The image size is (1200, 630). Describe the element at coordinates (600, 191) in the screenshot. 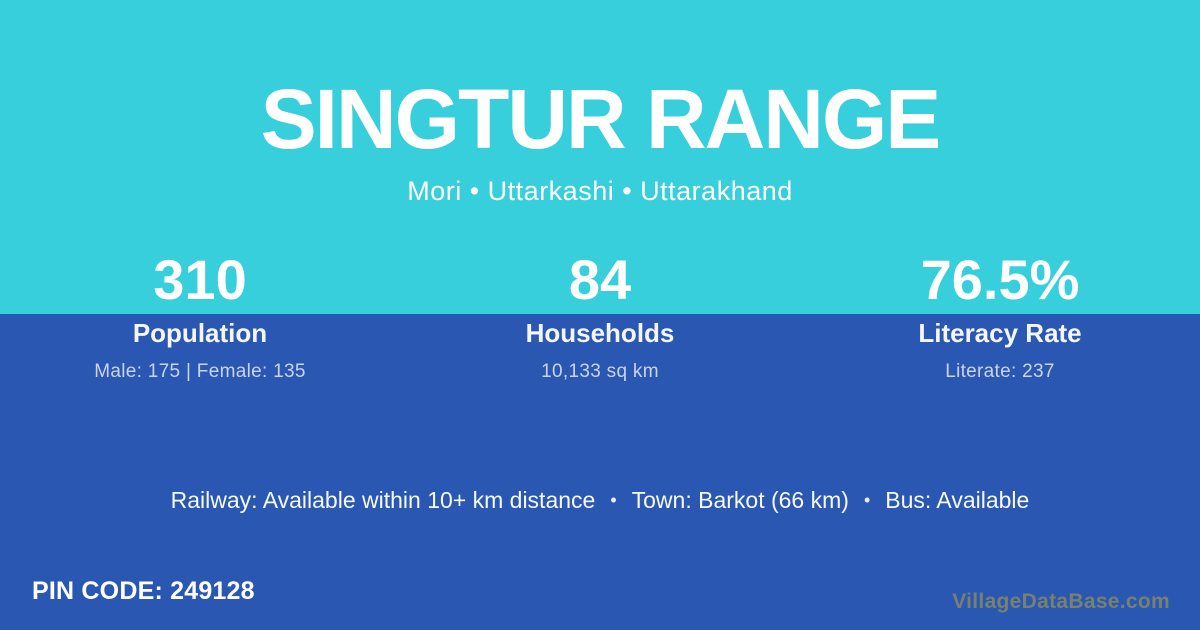

I see `location-breadcrumb: Mori • Uttarkashi • Uttarakhand` at that location.